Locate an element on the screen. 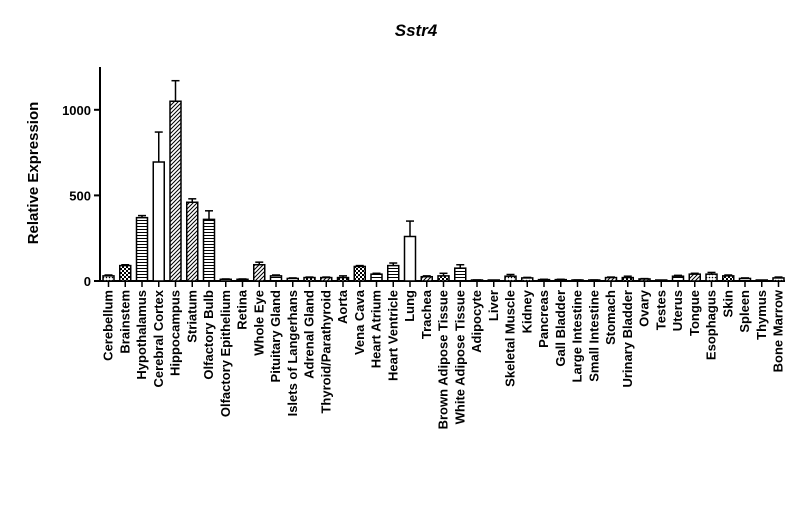 The image size is (800, 521). y-tick-label: 0 is located at coordinates (87, 281).